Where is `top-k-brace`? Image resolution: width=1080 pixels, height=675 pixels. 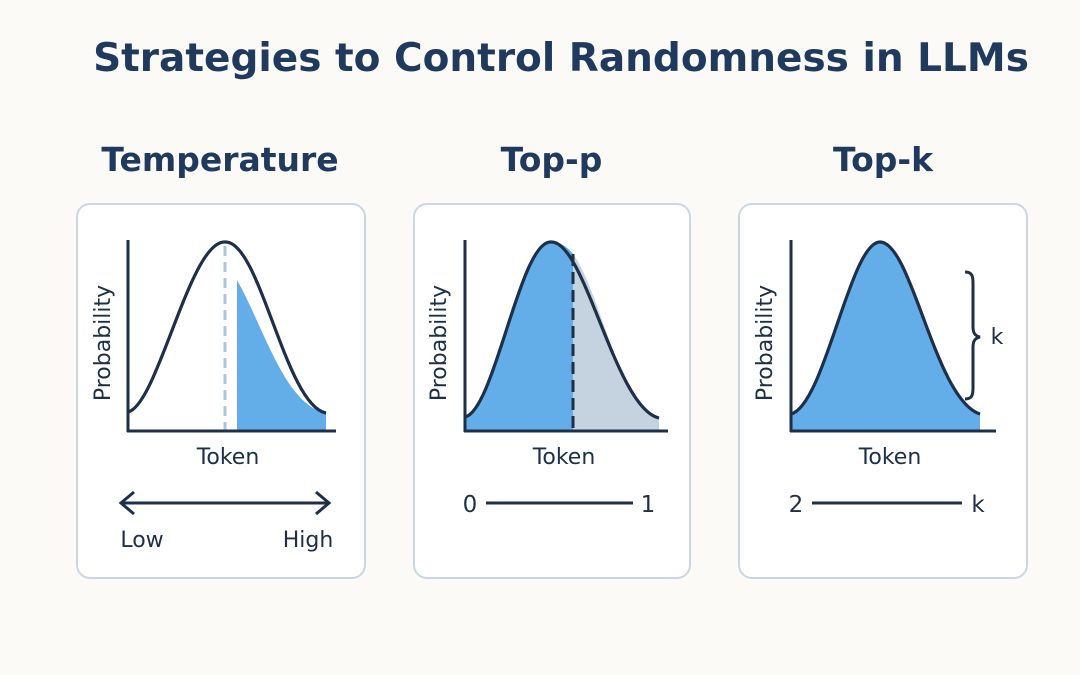 top-k-brace is located at coordinates (972, 335).